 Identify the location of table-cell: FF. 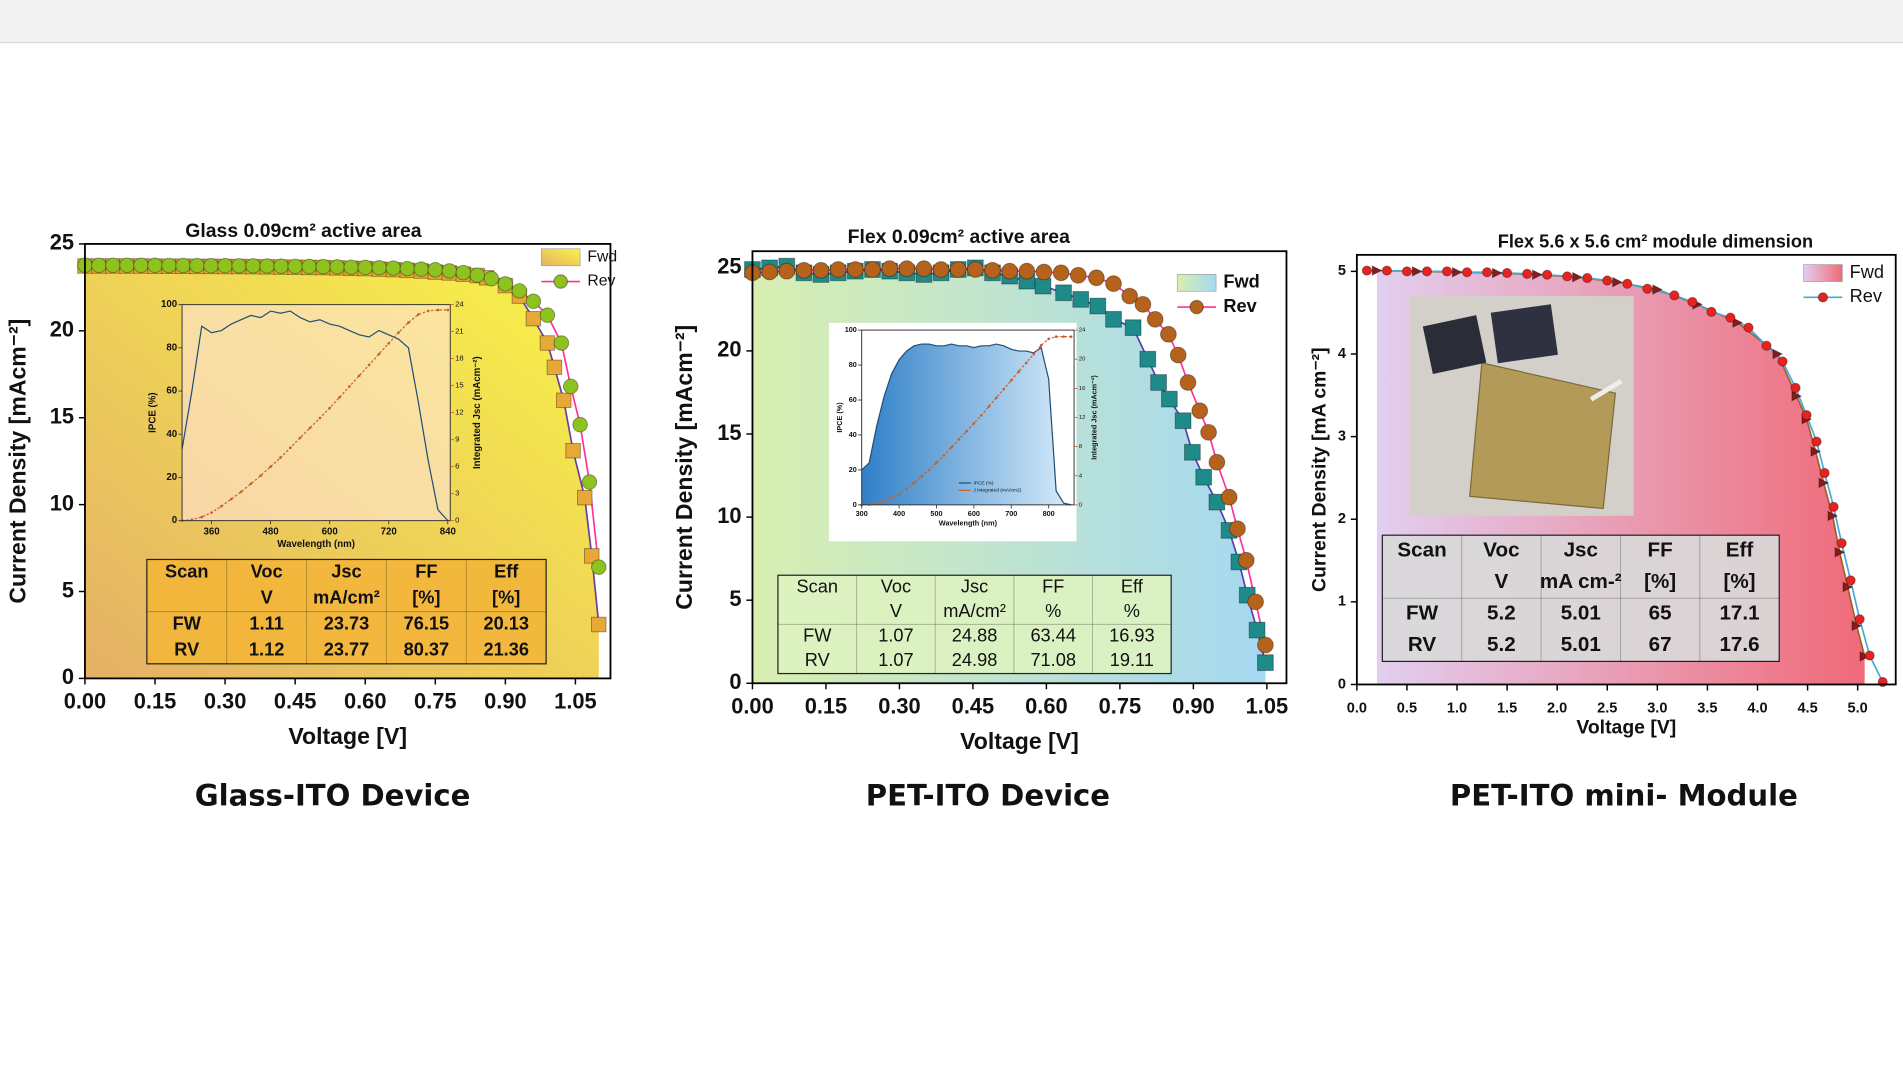
(1660, 549).